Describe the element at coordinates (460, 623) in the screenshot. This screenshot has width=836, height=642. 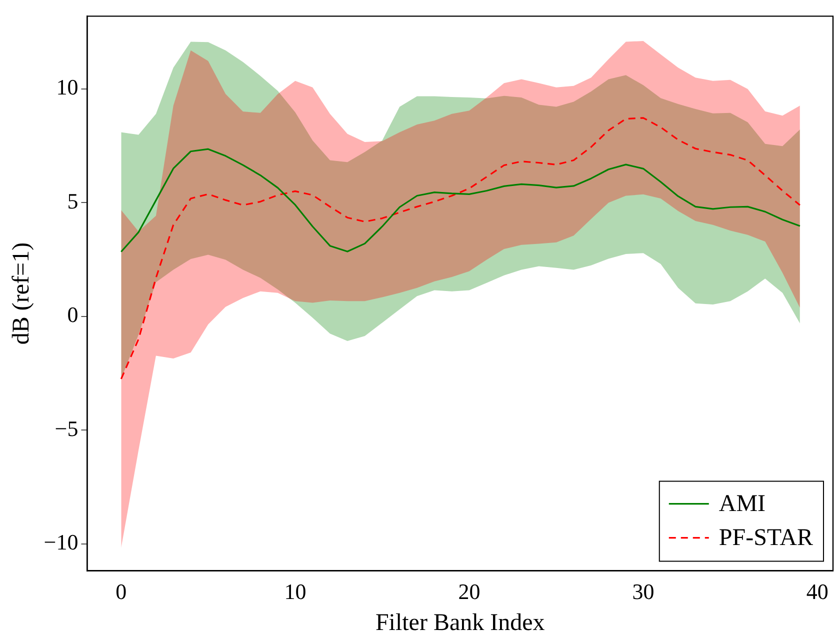
I see `x-axis-title: Filter Bank Index` at that location.